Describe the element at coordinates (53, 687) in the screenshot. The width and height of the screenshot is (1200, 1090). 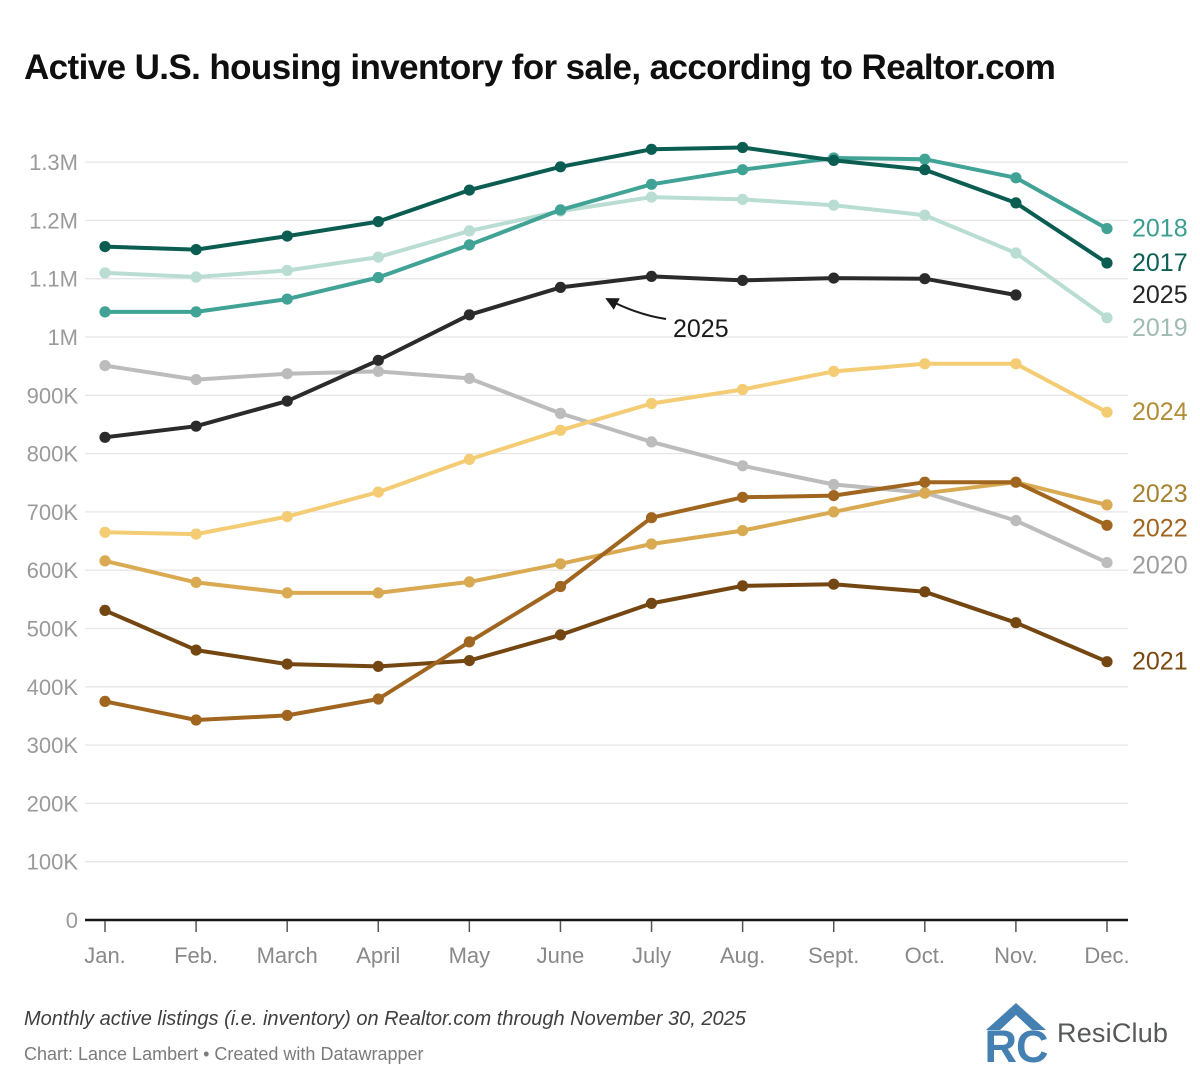
I see `y-tick-label: 400K` at that location.